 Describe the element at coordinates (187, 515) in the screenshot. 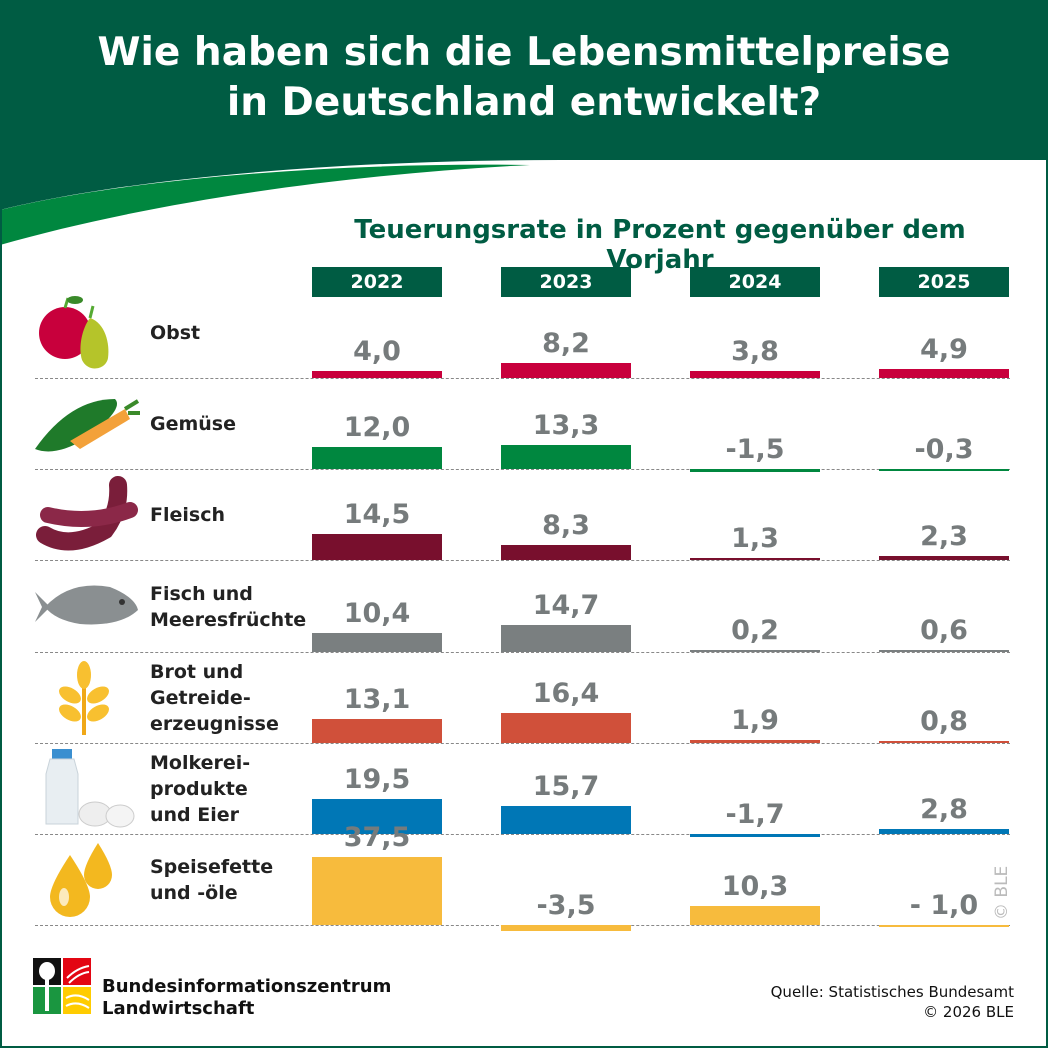

I see `category-label: Fleisch` at that location.